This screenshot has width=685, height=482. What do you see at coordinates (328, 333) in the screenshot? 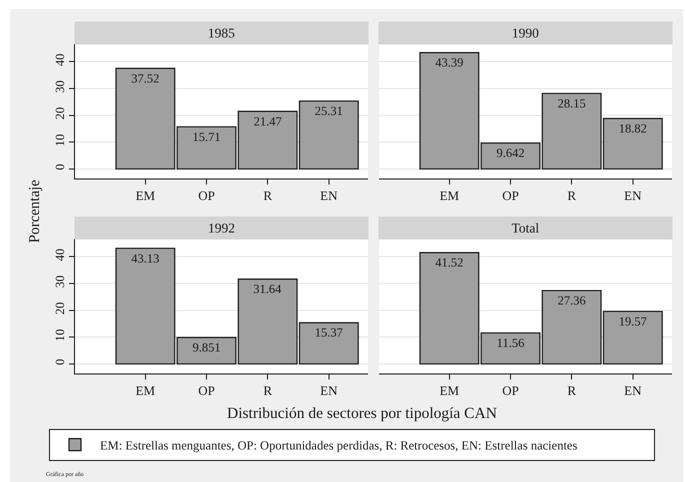
I see `data-label: 15.37` at bounding box center [328, 333].